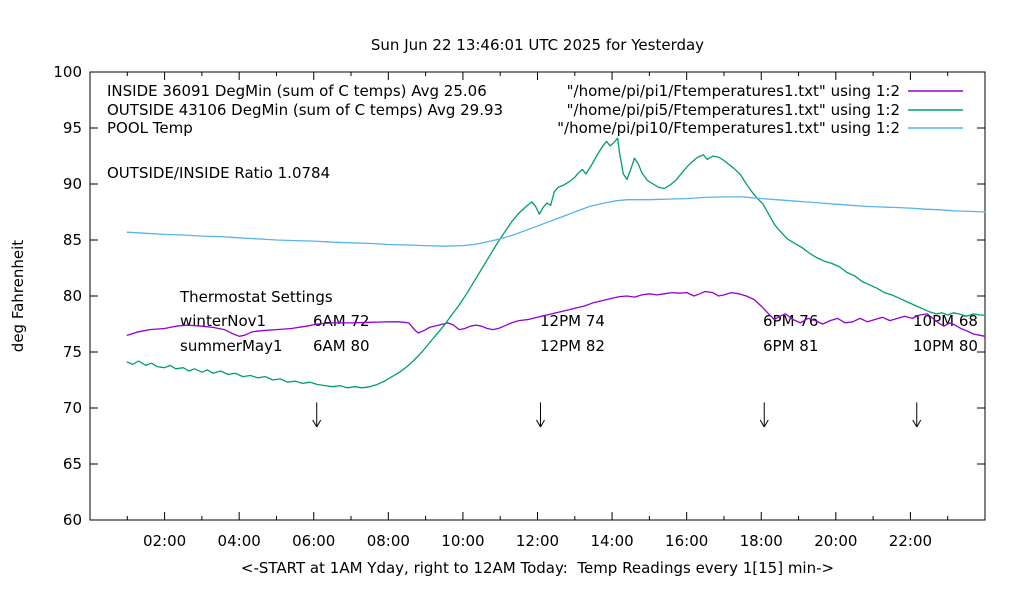  Describe the element at coordinates (910, 541) in the screenshot. I see `x-tick-label: 22:00` at that location.